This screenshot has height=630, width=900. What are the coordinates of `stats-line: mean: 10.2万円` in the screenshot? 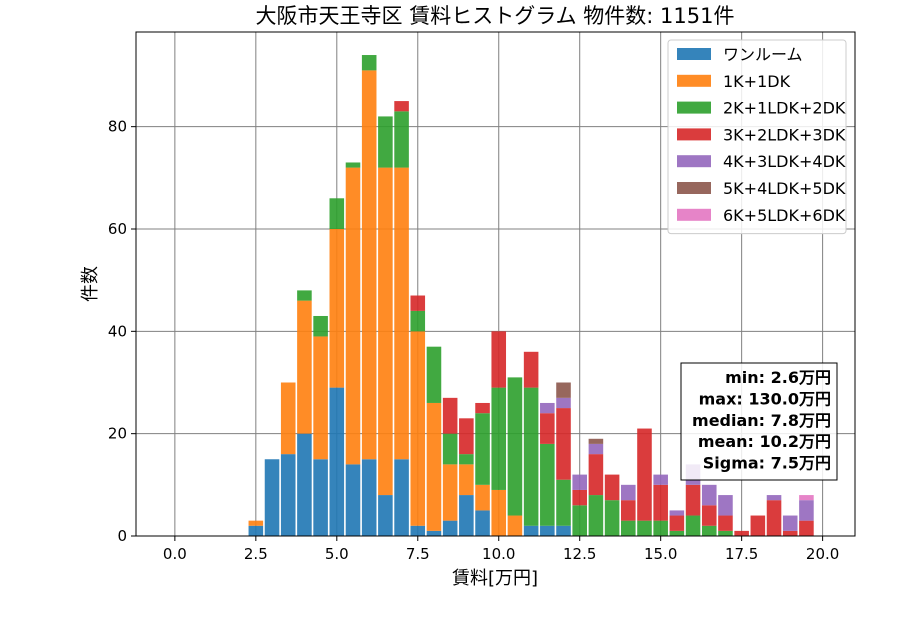 It's located at (764, 441).